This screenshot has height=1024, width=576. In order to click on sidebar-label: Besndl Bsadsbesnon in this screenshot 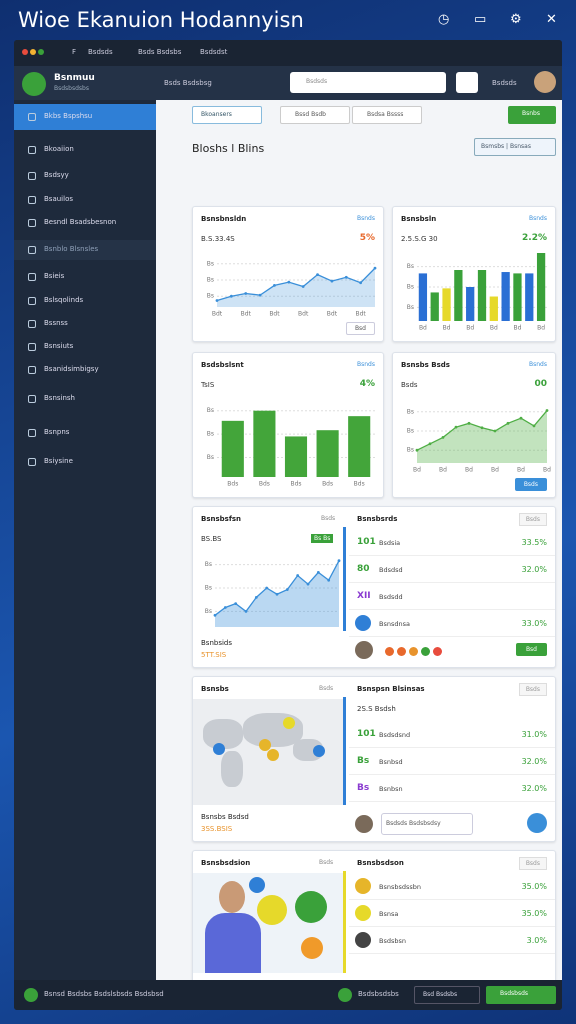, I will do `click(80, 222)`.